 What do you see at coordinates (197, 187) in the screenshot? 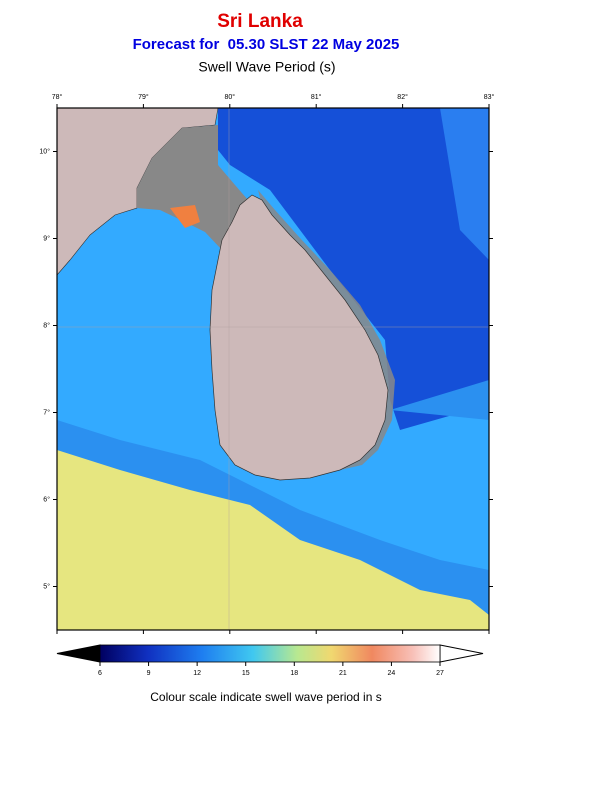
I see `shallow-jaffna` at bounding box center [197, 187].